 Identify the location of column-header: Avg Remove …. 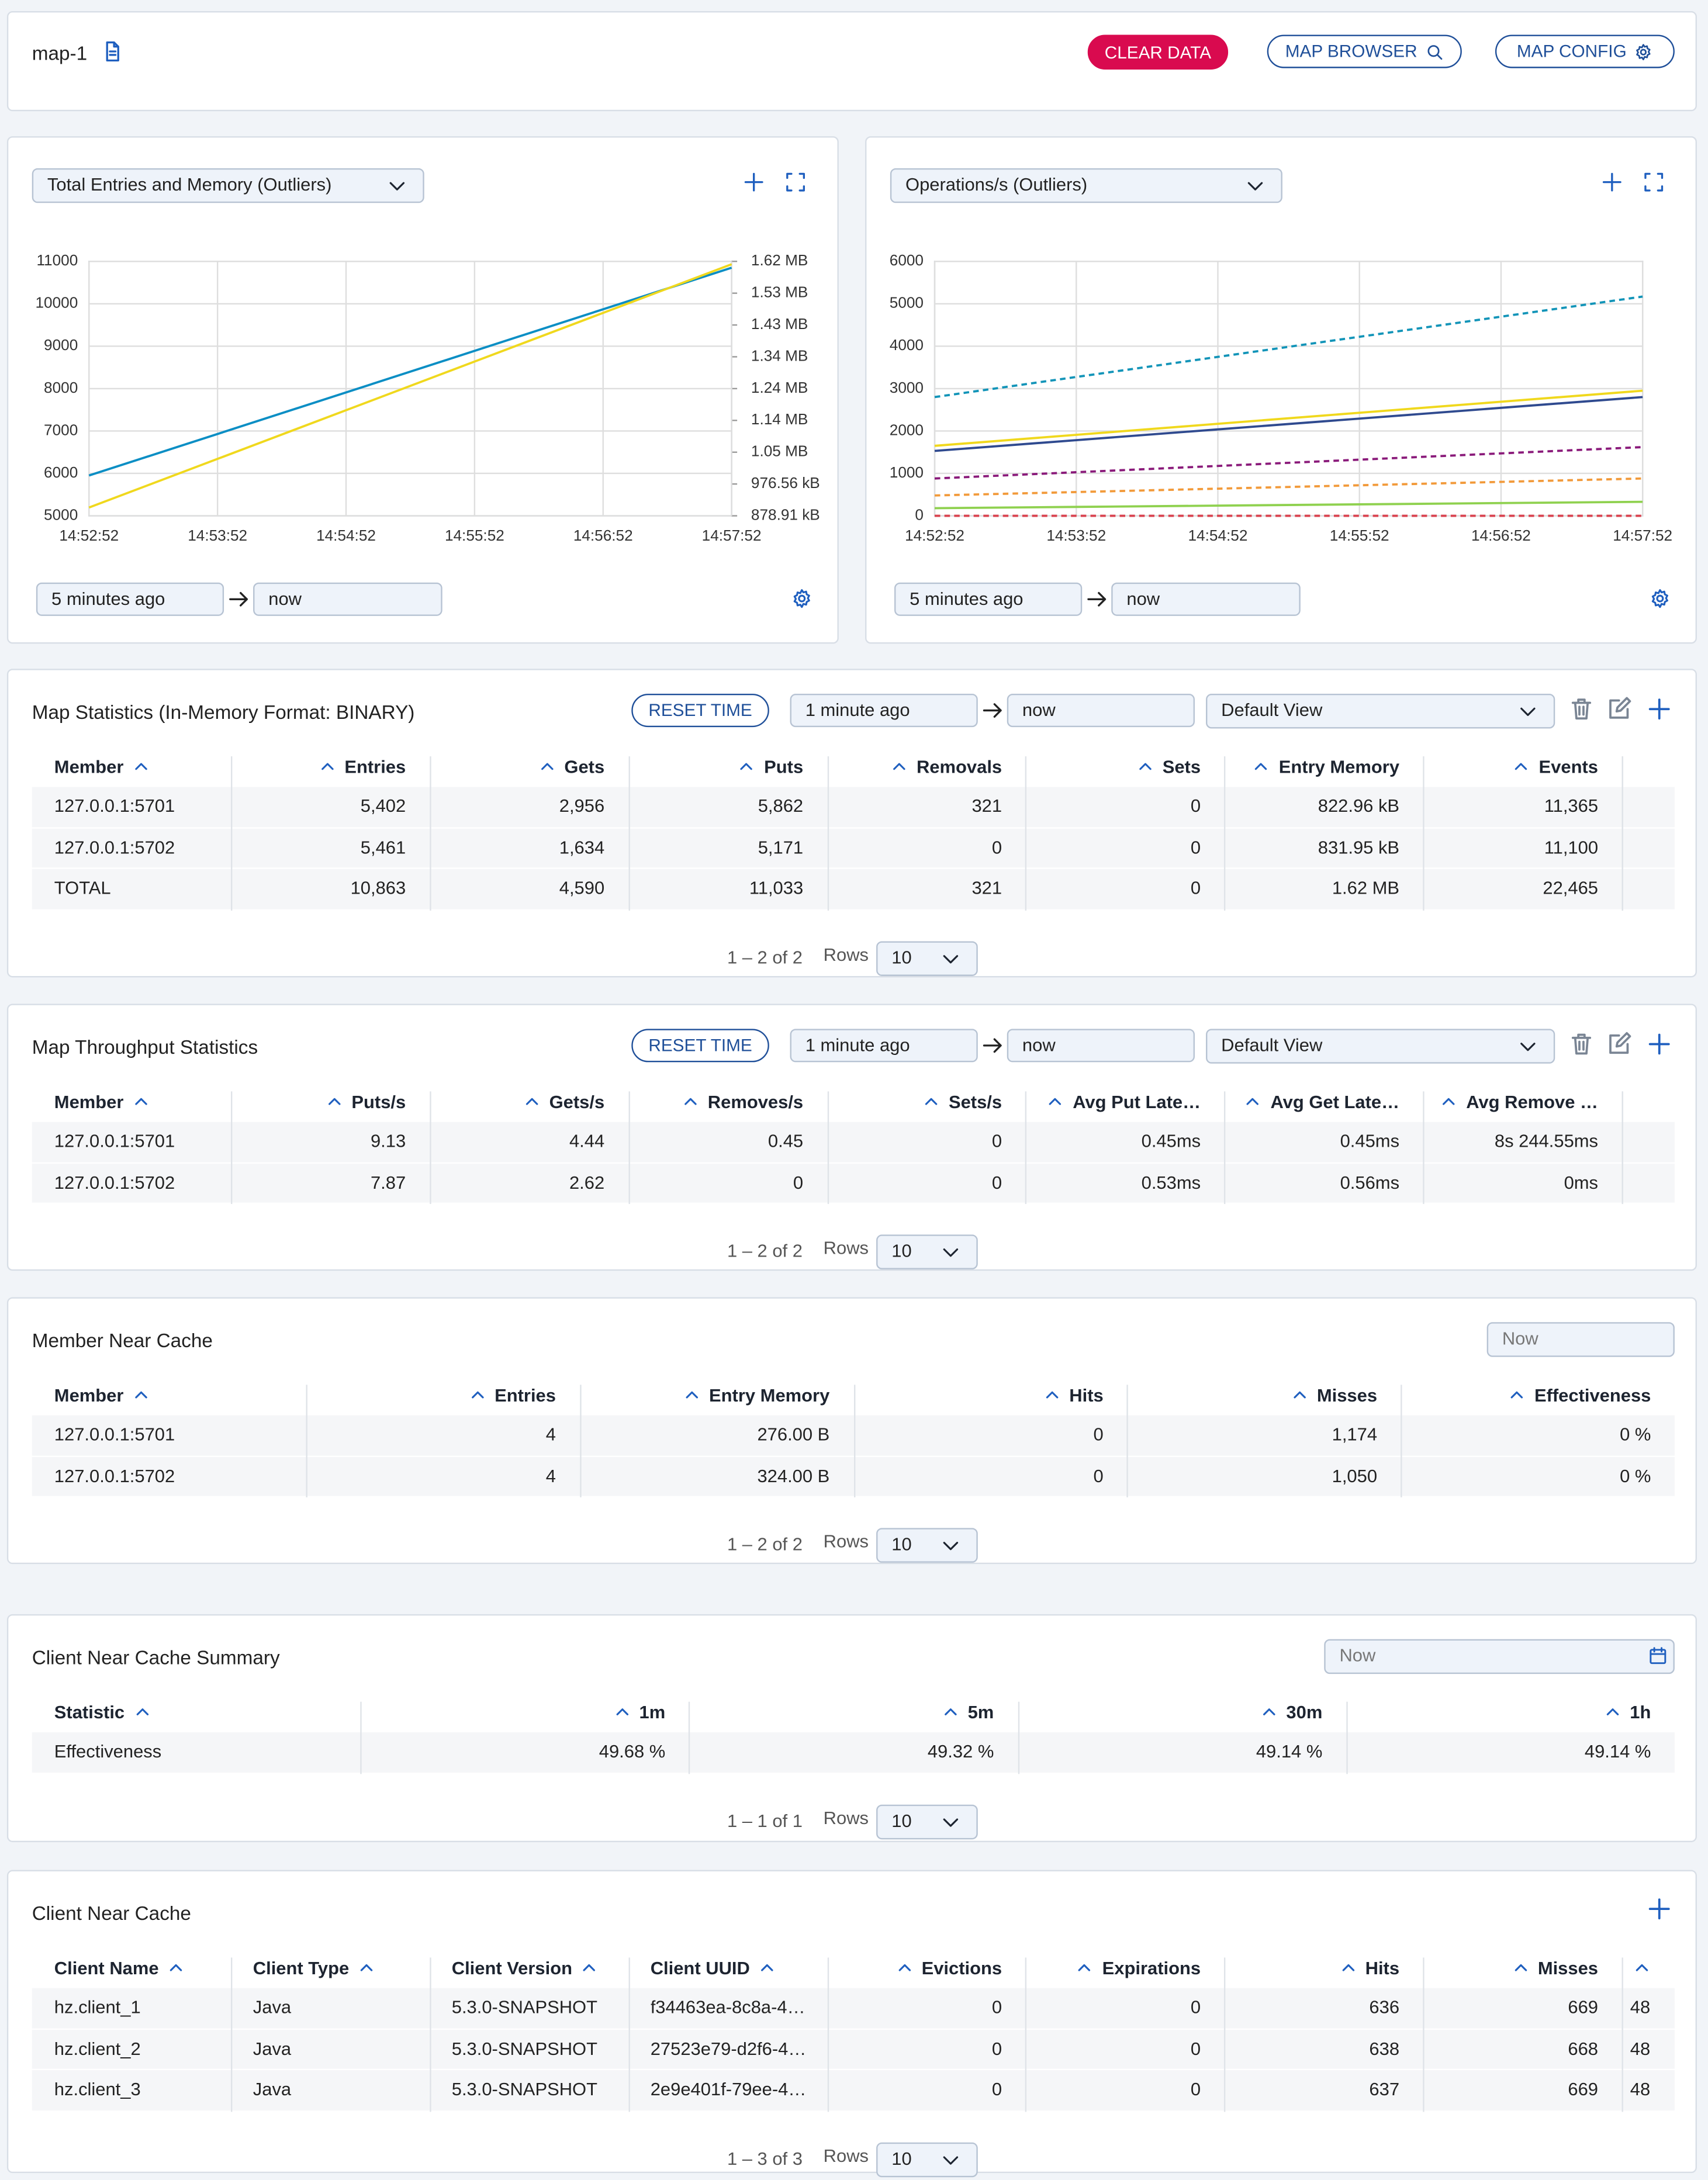
(1515, 1100).